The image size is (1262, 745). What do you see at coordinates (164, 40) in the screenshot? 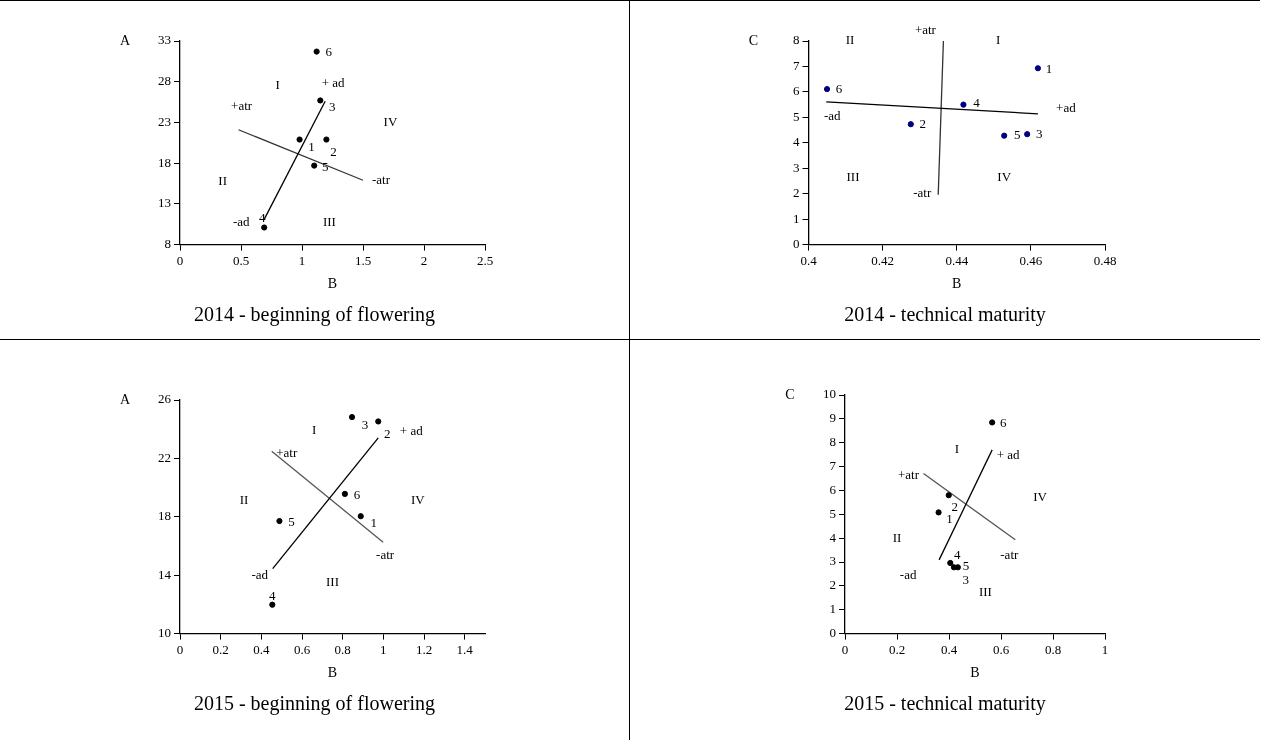
I see `y-tick-label: 33` at bounding box center [164, 40].